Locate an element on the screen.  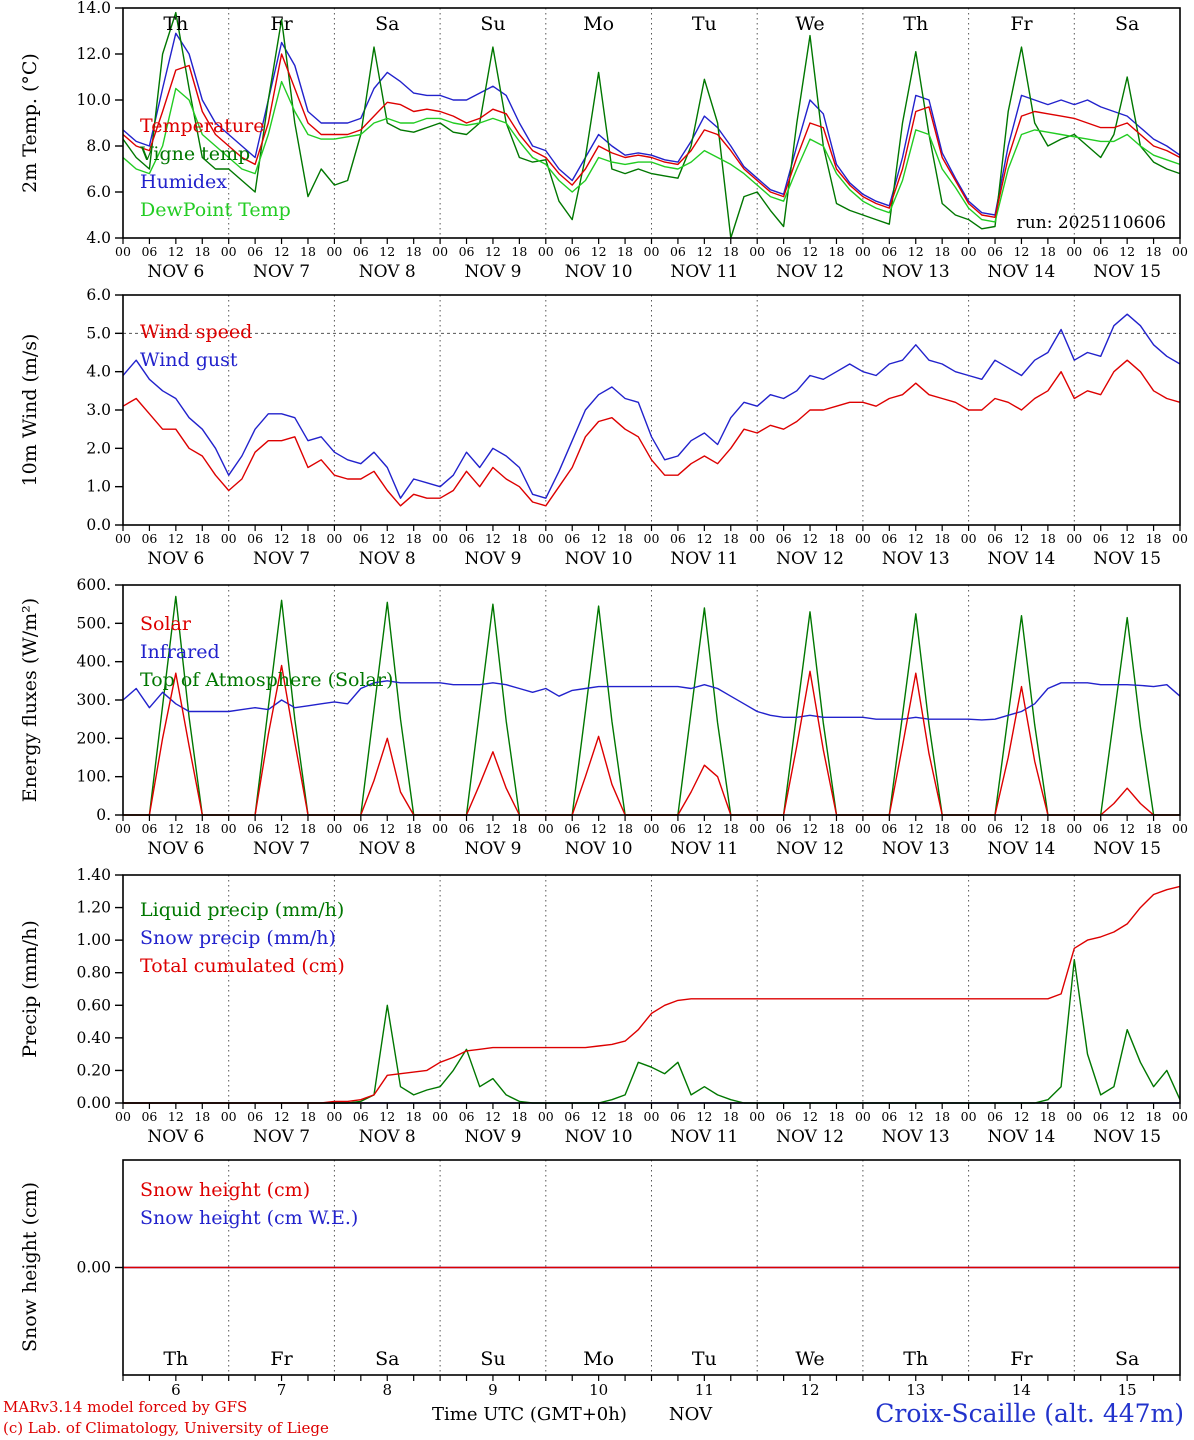
day-number-label: 13 is located at coordinates (915, 1390).